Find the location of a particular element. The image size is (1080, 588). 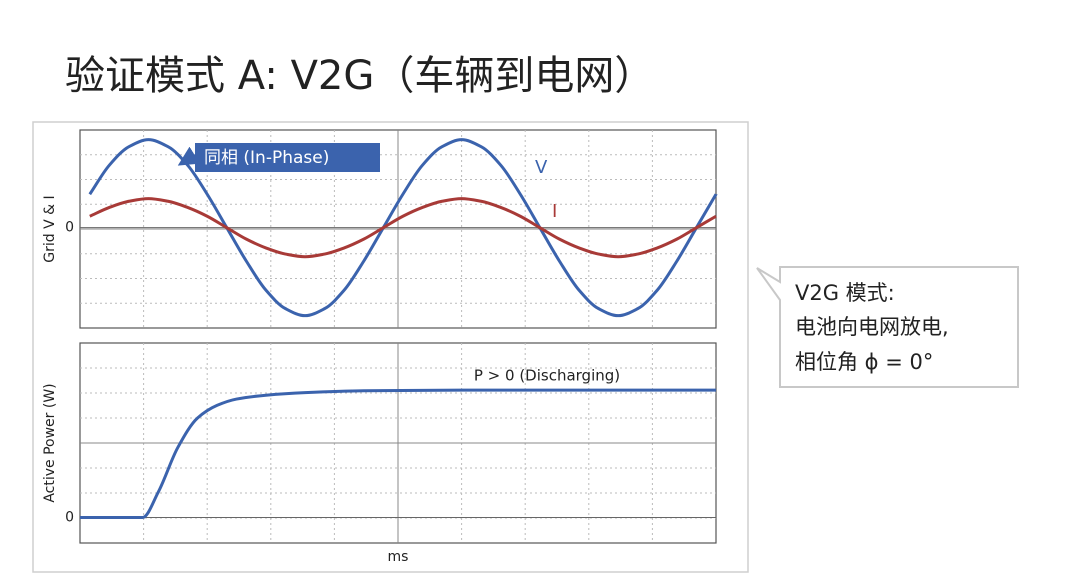

annotation-box is located at coordinates (287, 157).